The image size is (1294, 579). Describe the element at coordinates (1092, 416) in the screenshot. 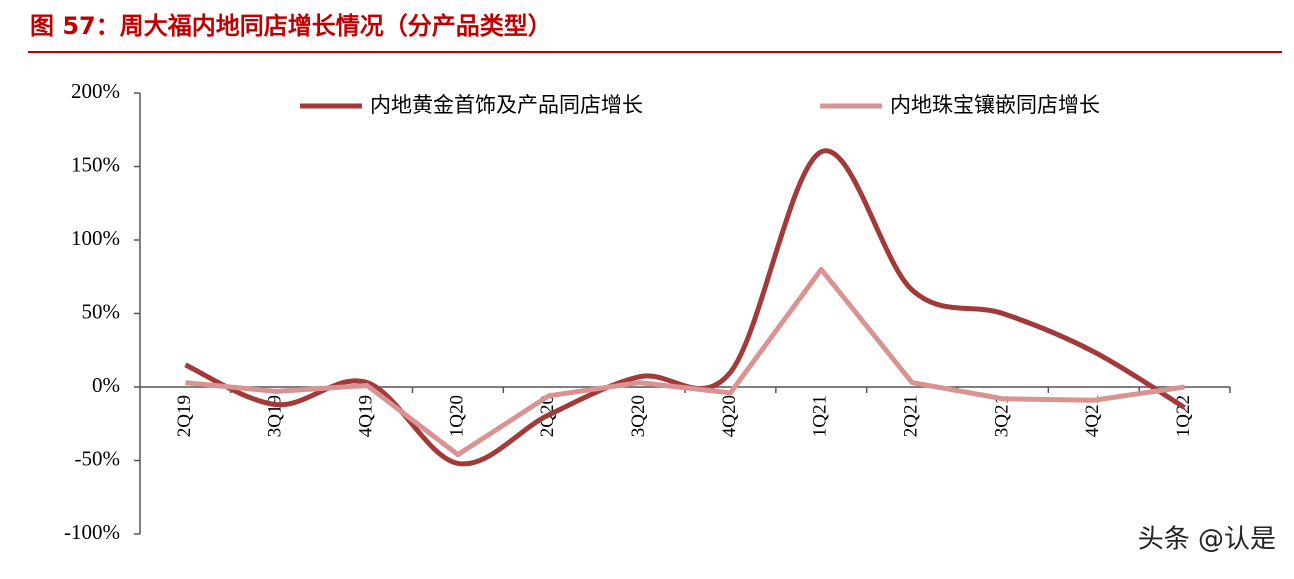

I see `x-tick-label: 4Q21` at that location.